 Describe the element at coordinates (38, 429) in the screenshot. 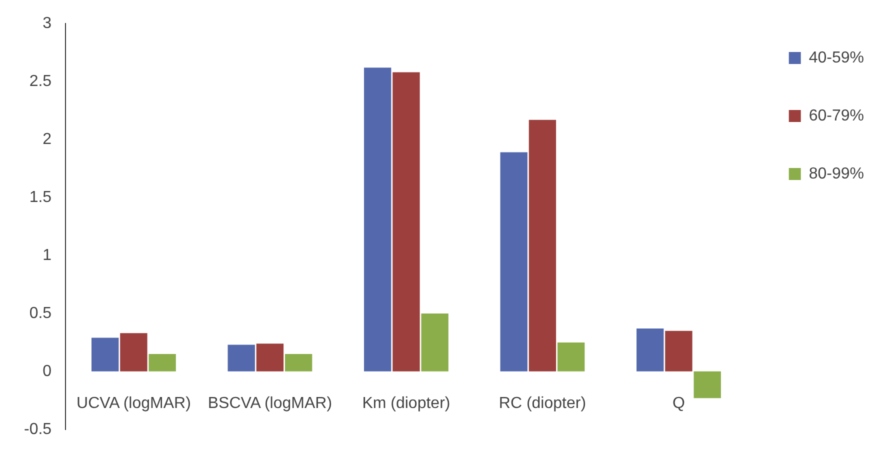

I see `y-tick-label: -0.5` at that location.